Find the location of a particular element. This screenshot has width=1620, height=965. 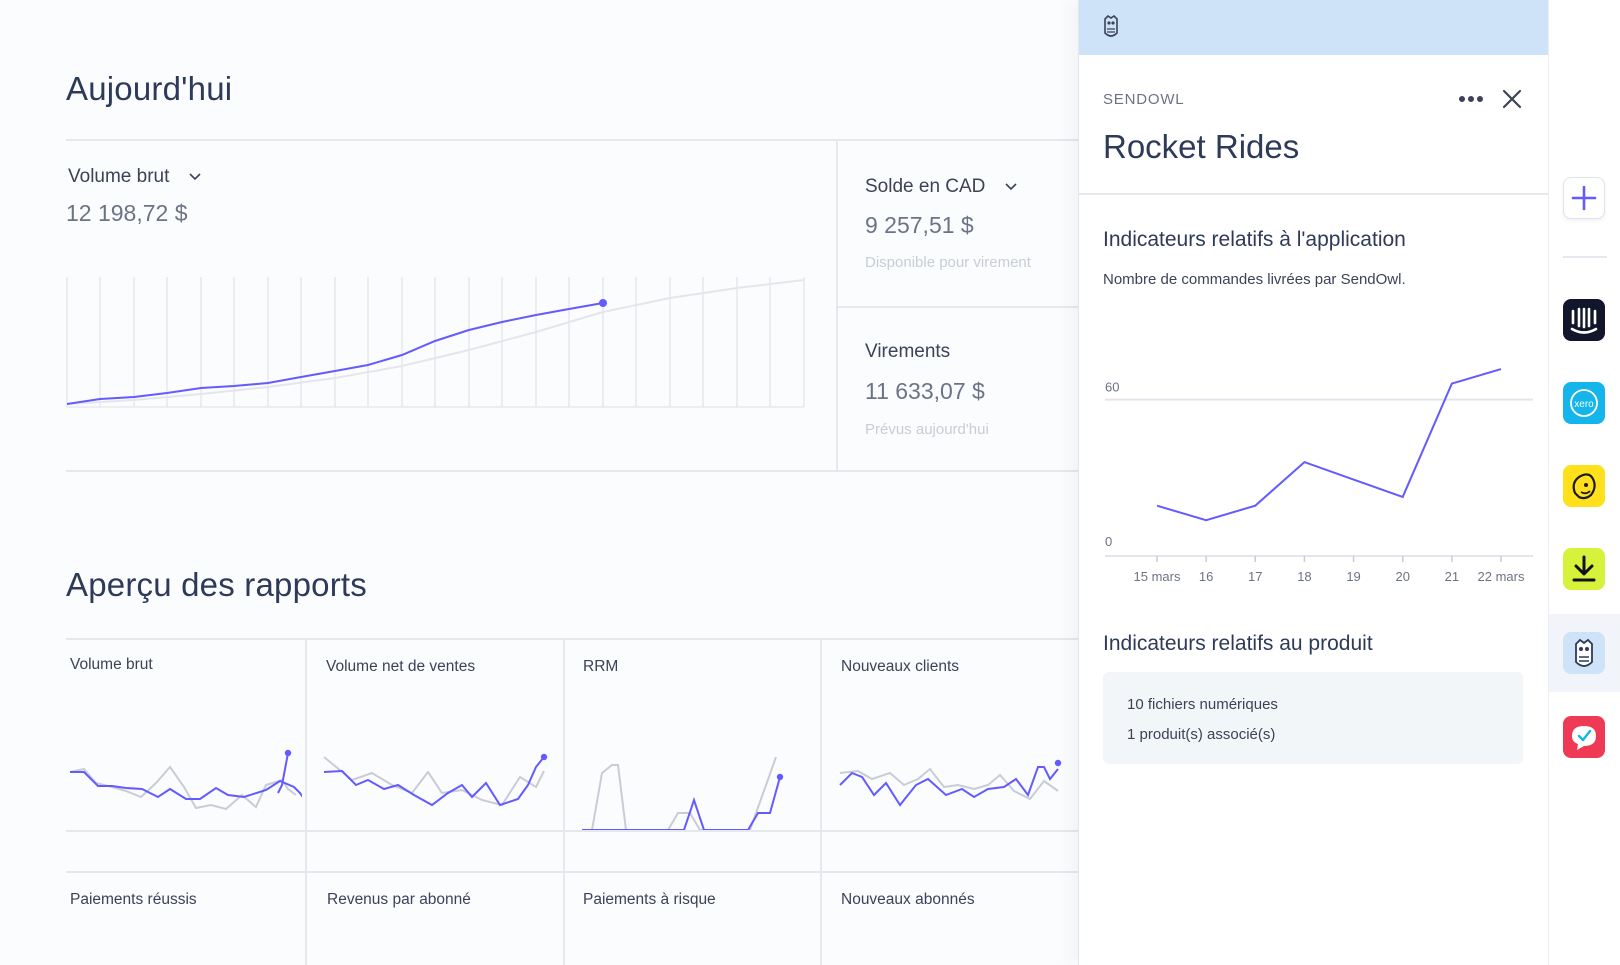

xero-app-button: xero is located at coordinates (1584, 403).